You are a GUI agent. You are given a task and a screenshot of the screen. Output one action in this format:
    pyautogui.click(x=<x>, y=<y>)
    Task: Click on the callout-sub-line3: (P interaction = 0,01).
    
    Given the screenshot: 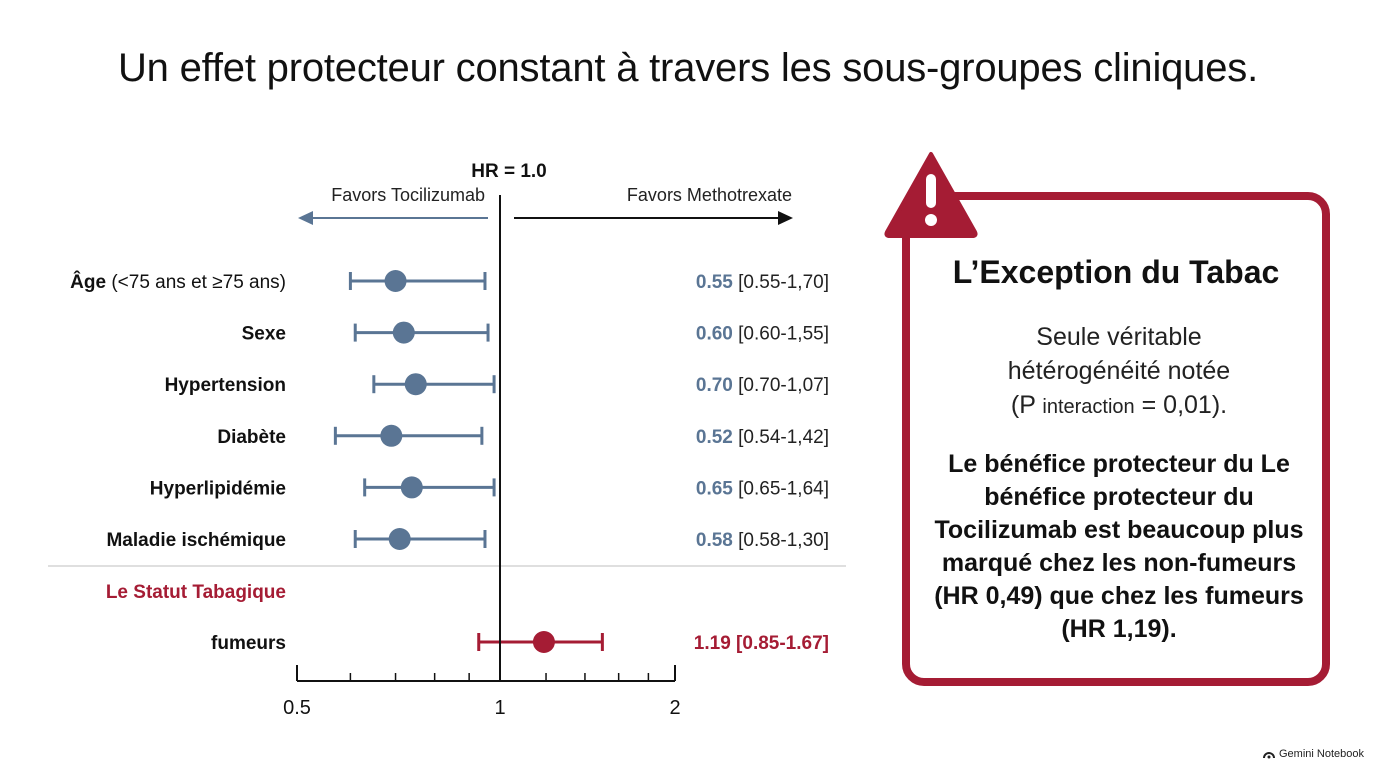 What is the action you would take?
    pyautogui.click(x=1119, y=406)
    